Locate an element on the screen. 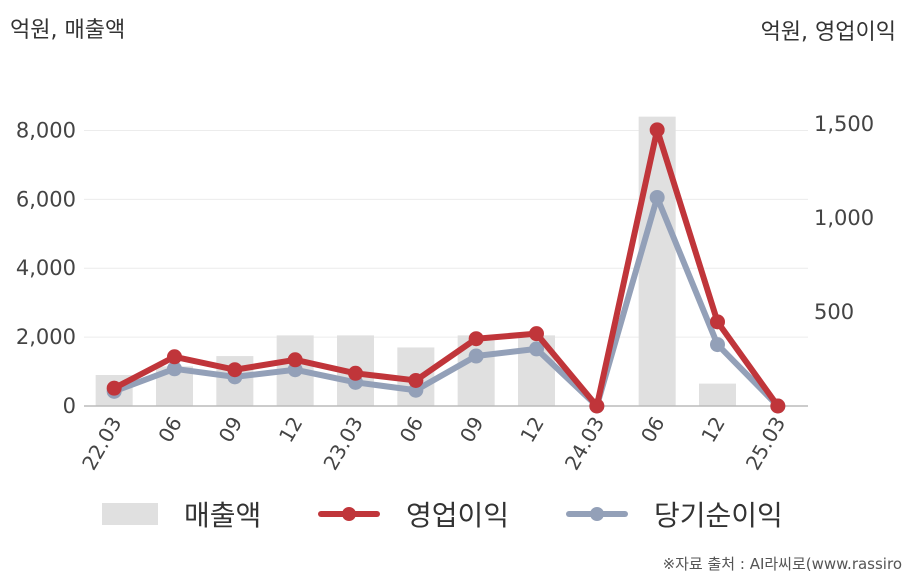 The height and width of the screenshot is (580, 908). legend-item-revenue: 매출액 is located at coordinates (181, 514).